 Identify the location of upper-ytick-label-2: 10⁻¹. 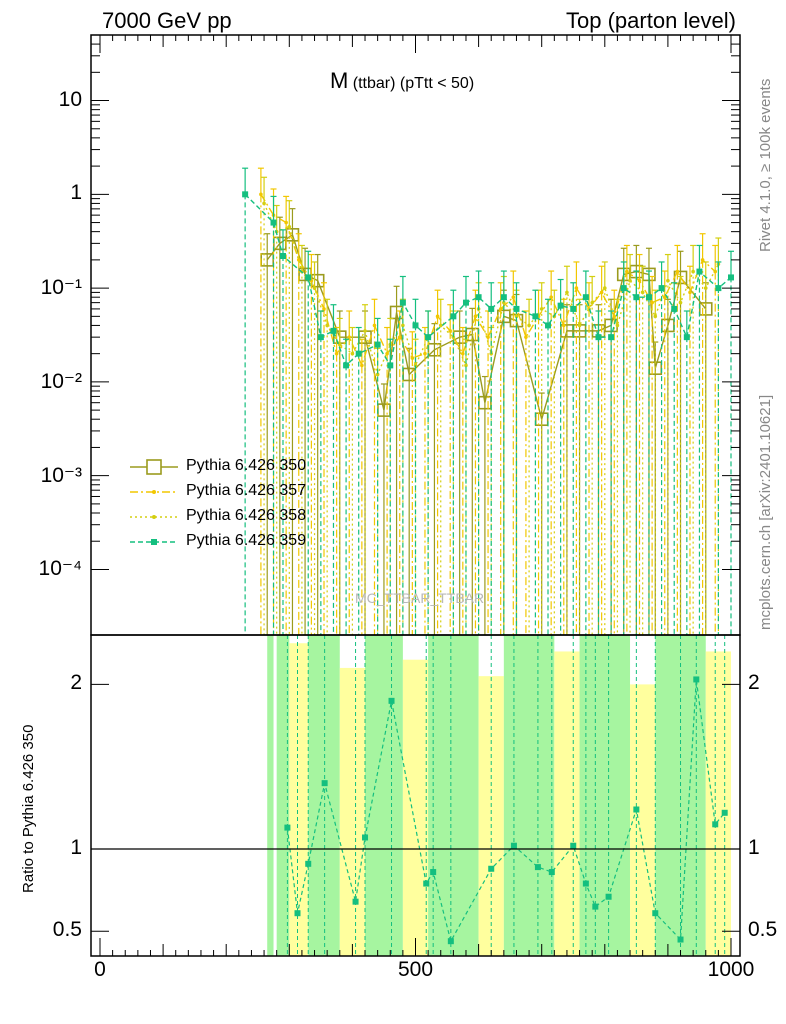
(61, 288).